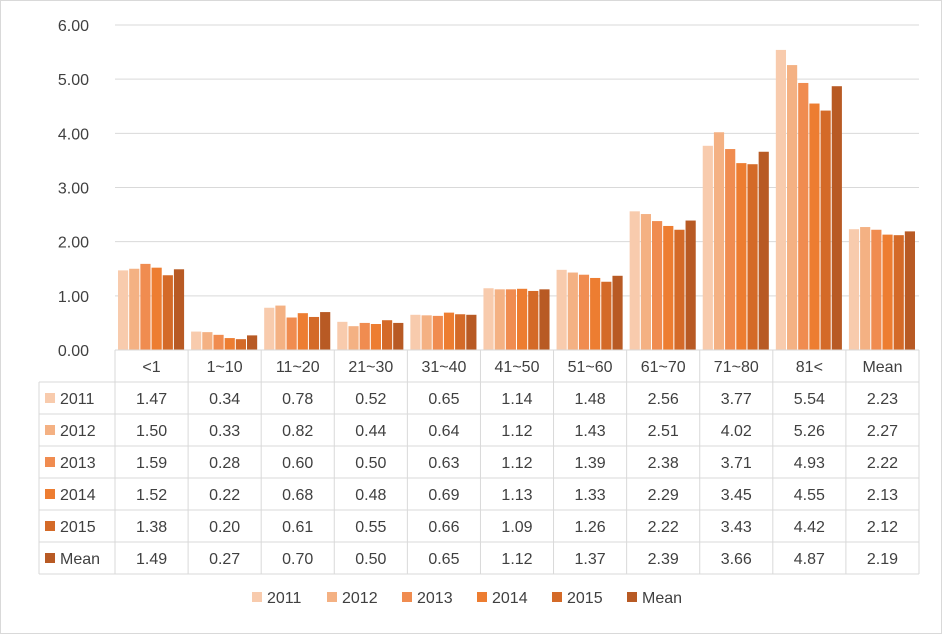 The height and width of the screenshot is (634, 942). What do you see at coordinates (882, 367) in the screenshot?
I see `category-label: Mean` at bounding box center [882, 367].